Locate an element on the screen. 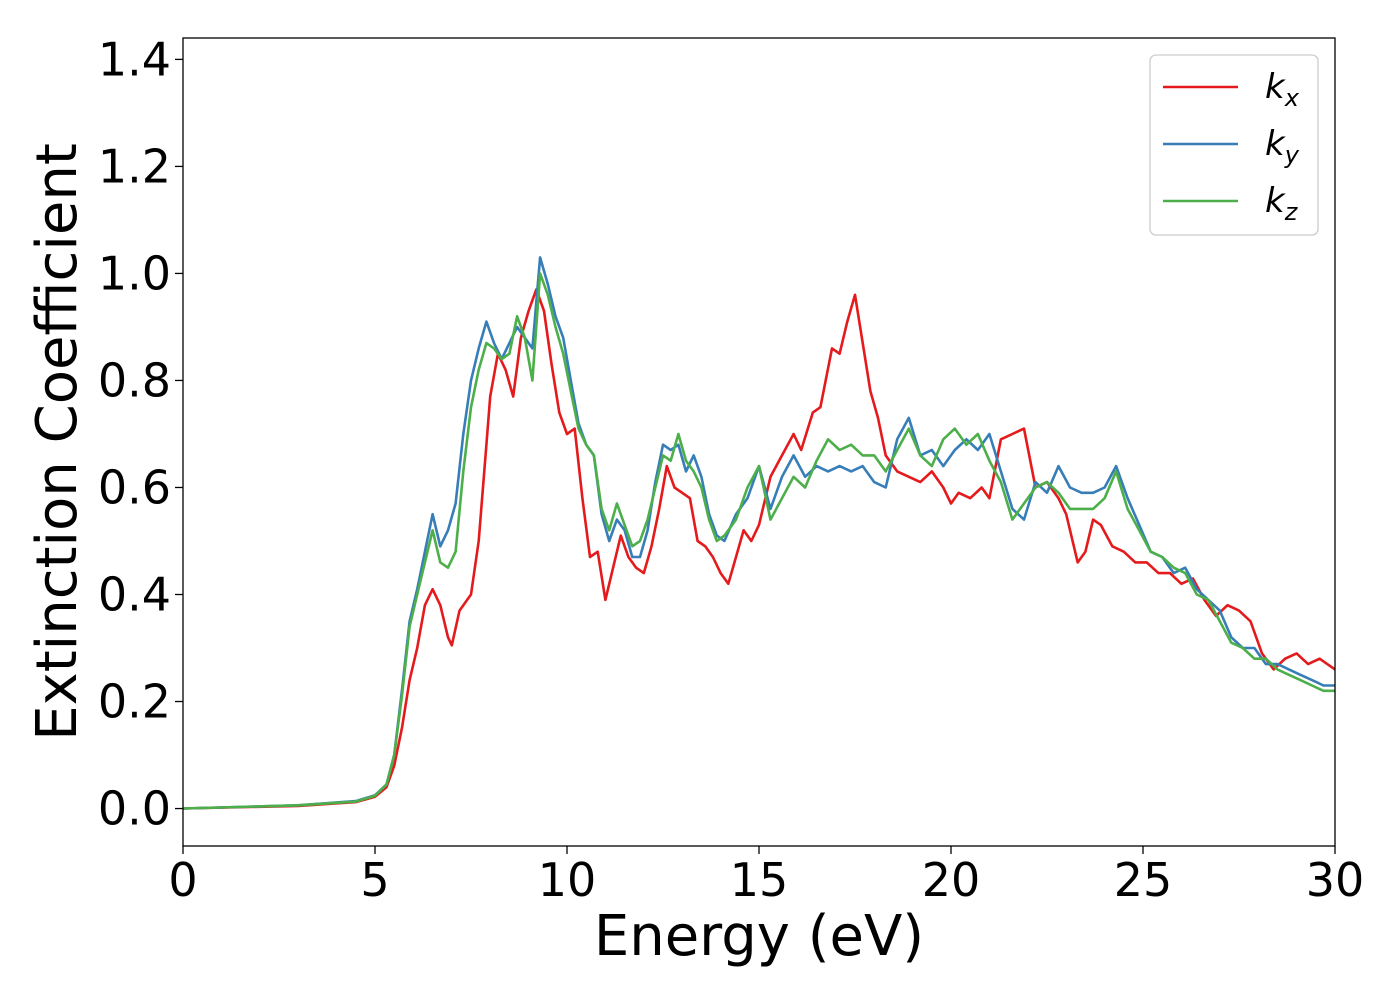 This screenshot has width=1400, height=1000. x-tick-label: 10 is located at coordinates (567, 880).